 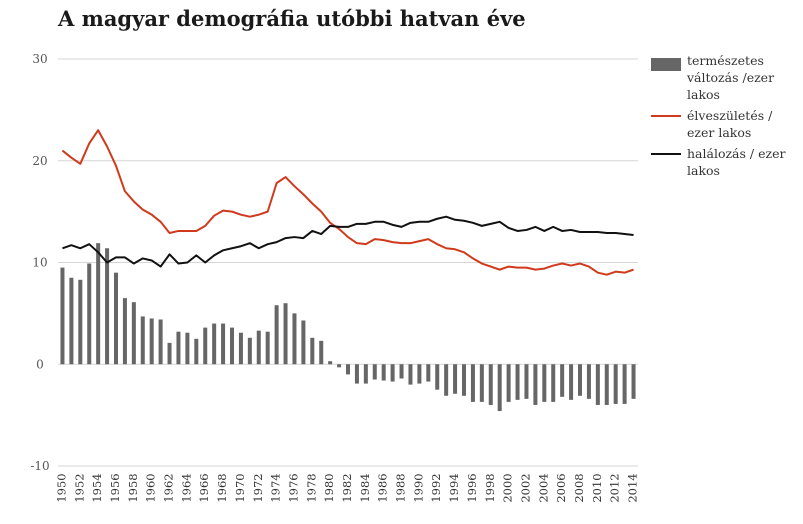 I want to click on x-tick-label: 1994, so click(x=454, y=487).